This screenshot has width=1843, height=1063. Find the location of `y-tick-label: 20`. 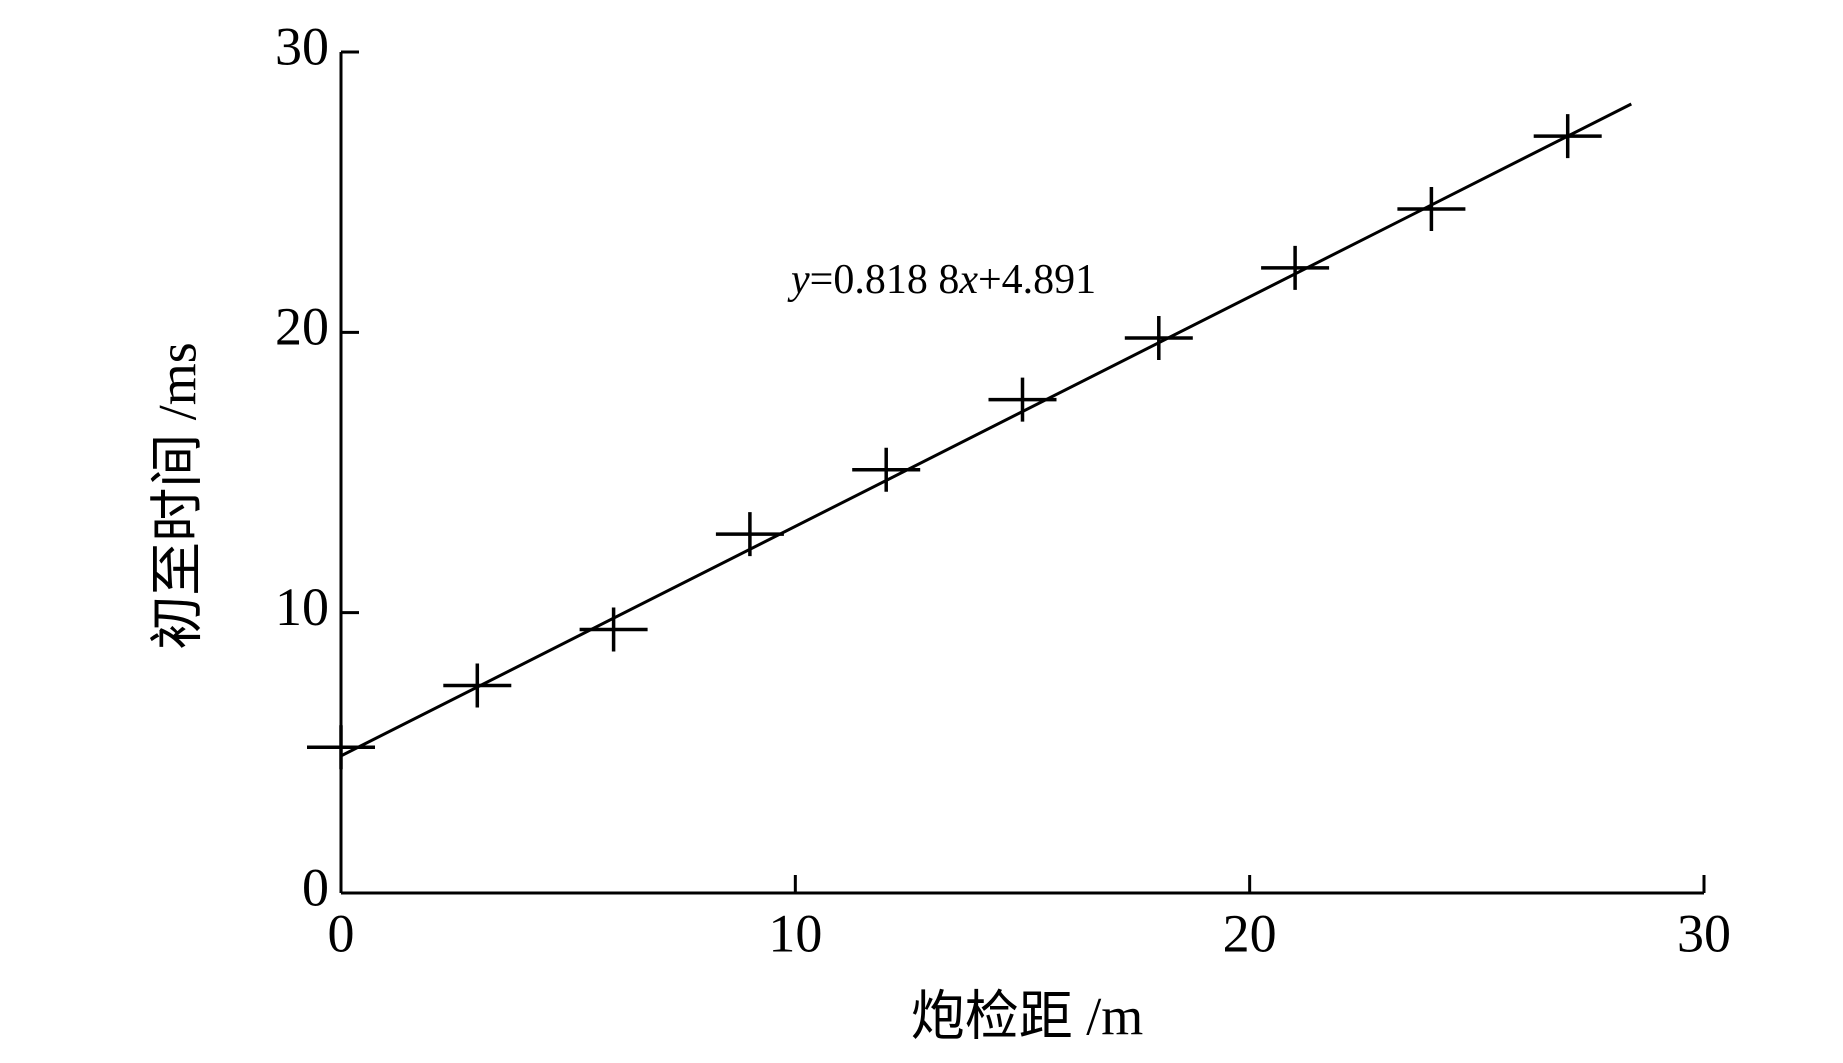

y-tick-label: 20 is located at coordinates (302, 327).